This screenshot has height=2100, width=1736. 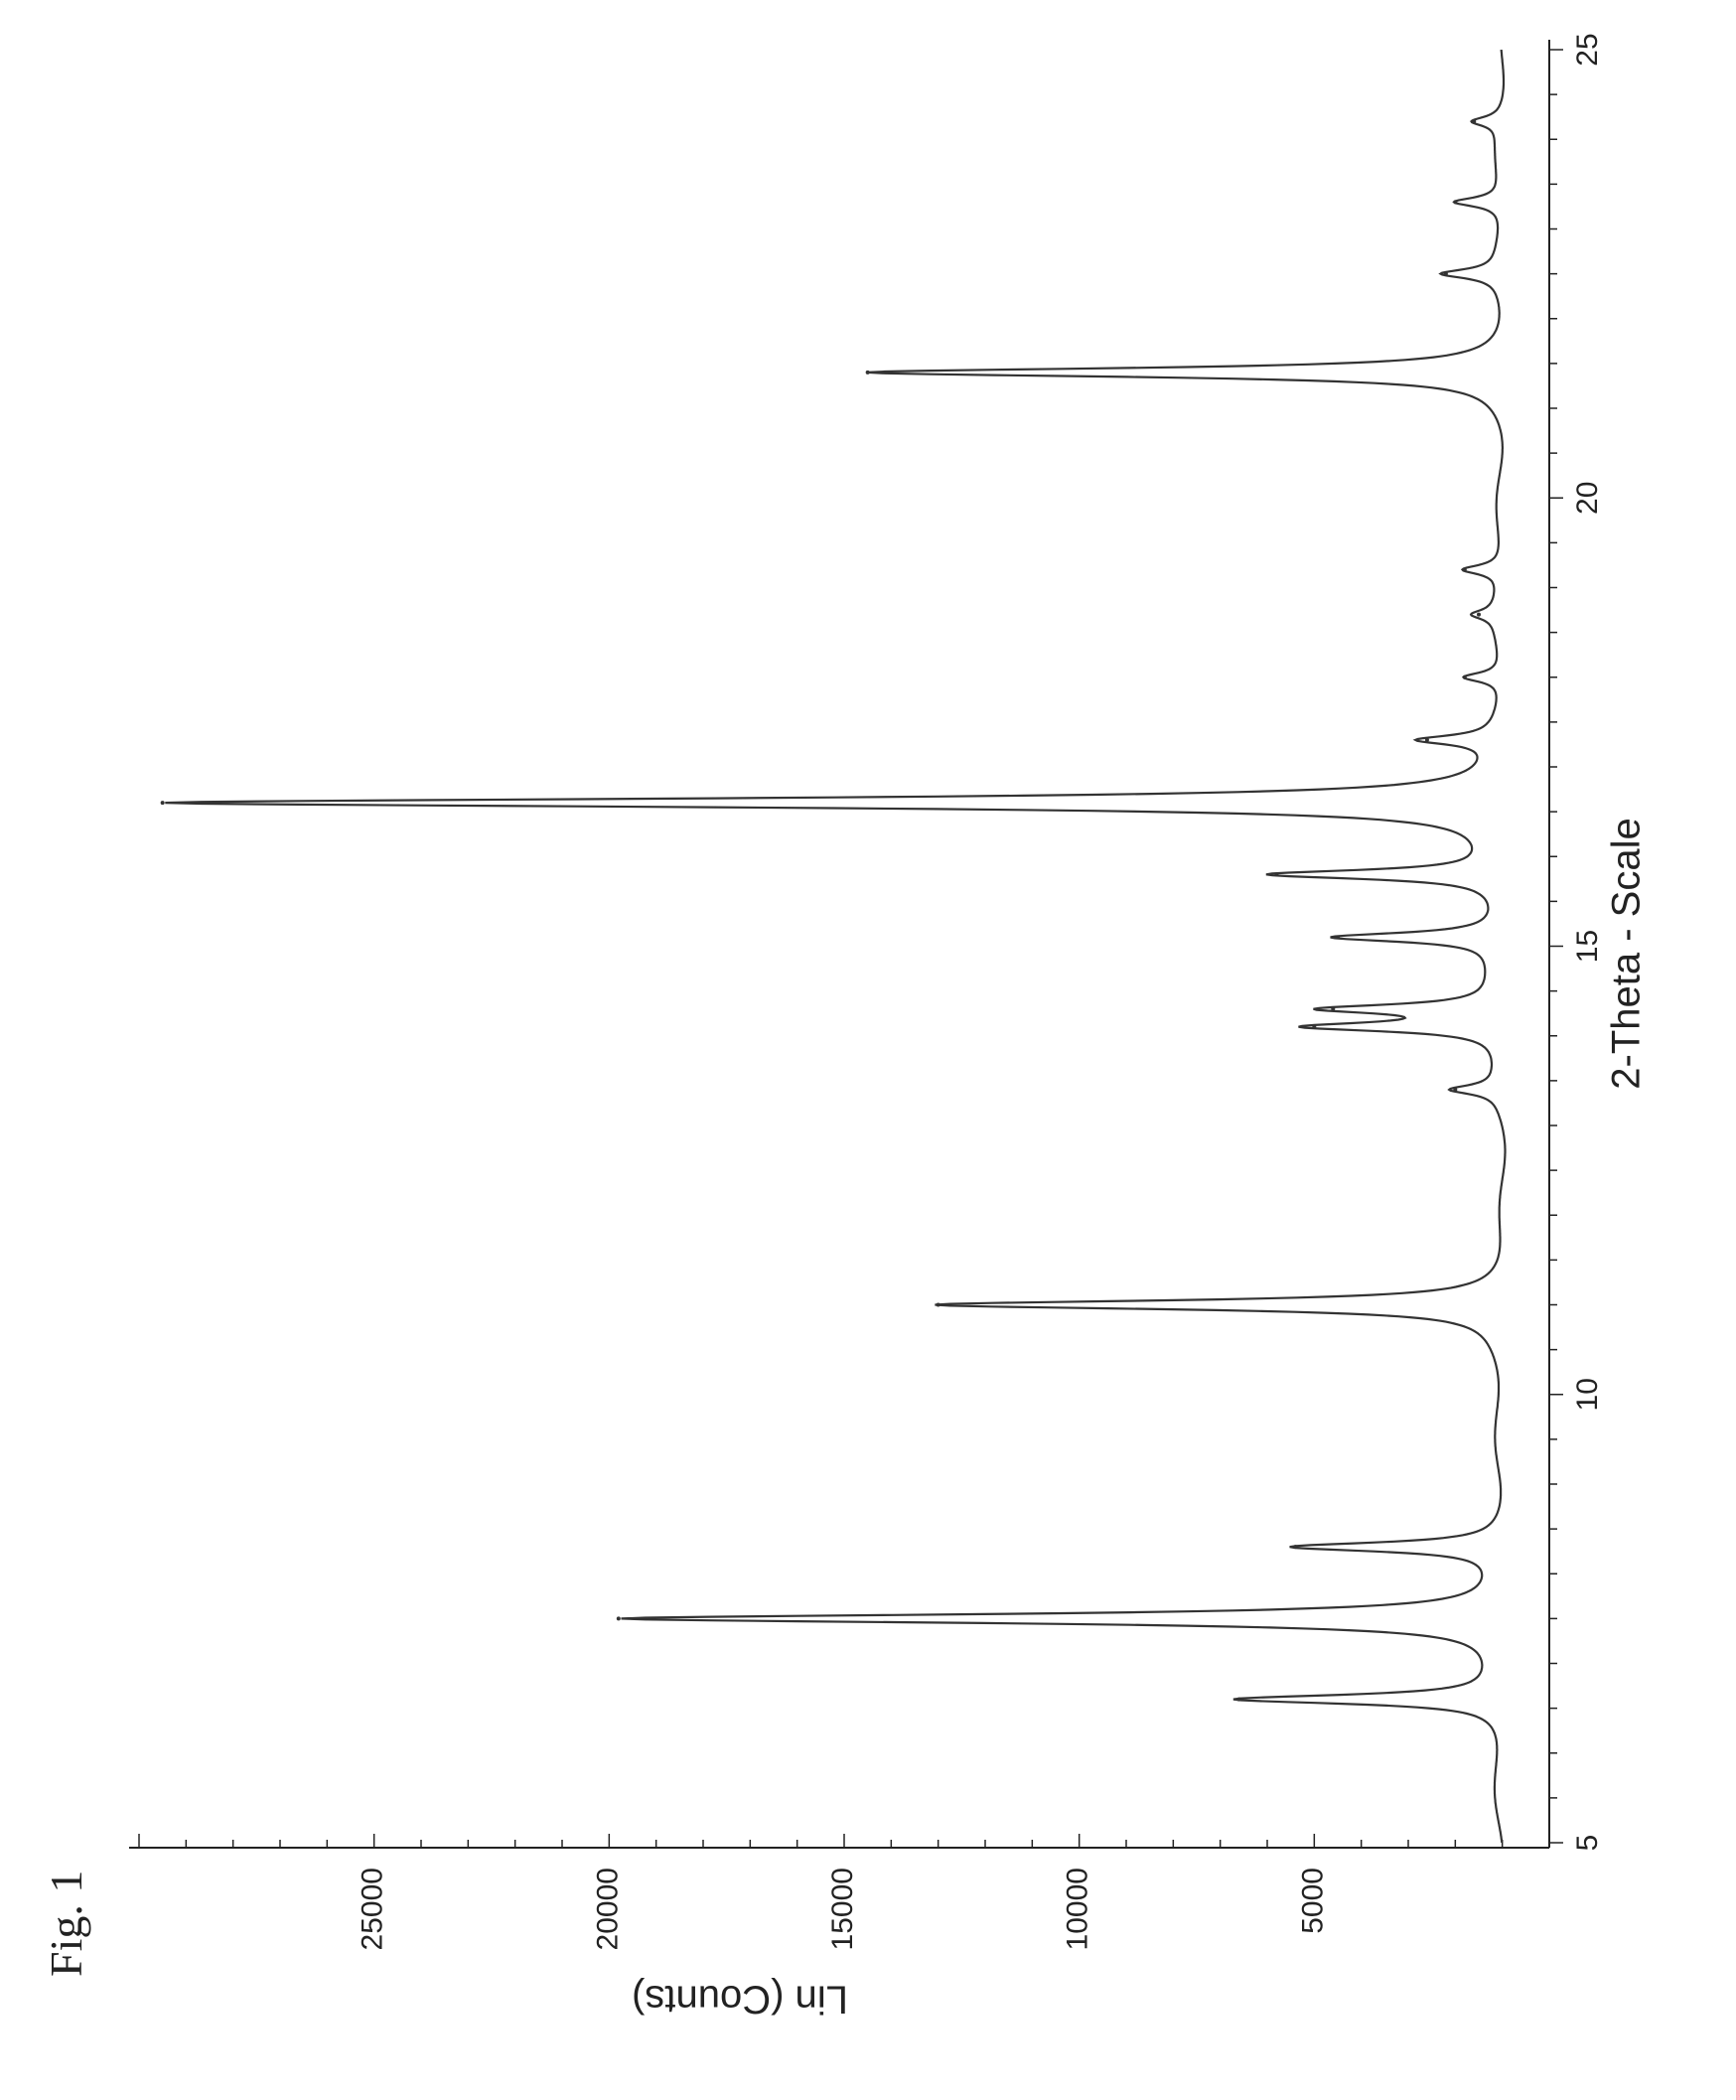 I want to click on theta-tick-label: 15, so click(x=1588, y=946).